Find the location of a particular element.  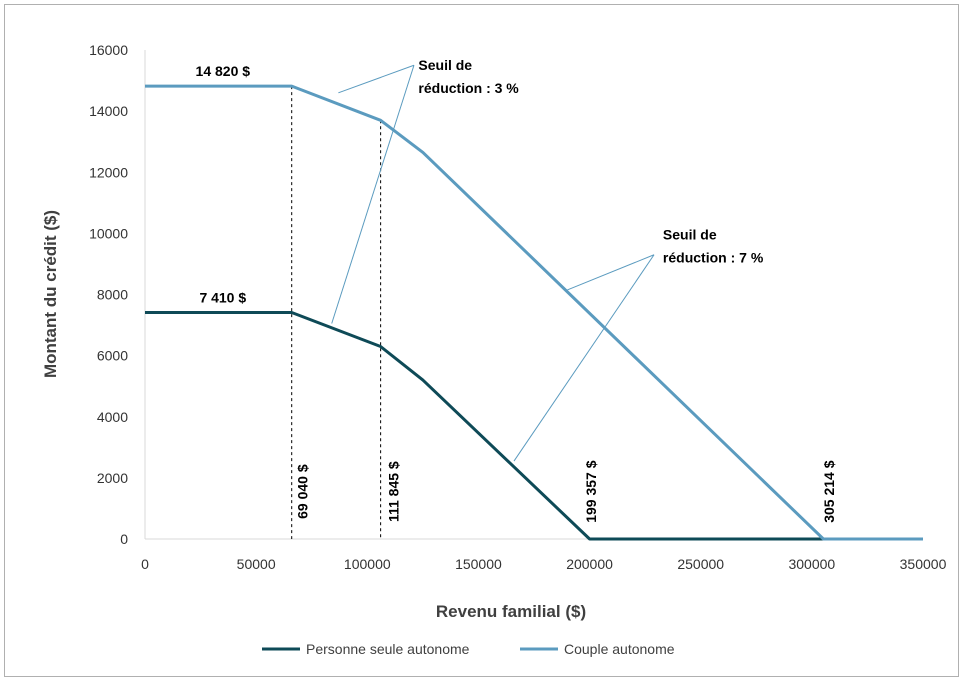

y-tick-label: 6000 is located at coordinates (112, 356).